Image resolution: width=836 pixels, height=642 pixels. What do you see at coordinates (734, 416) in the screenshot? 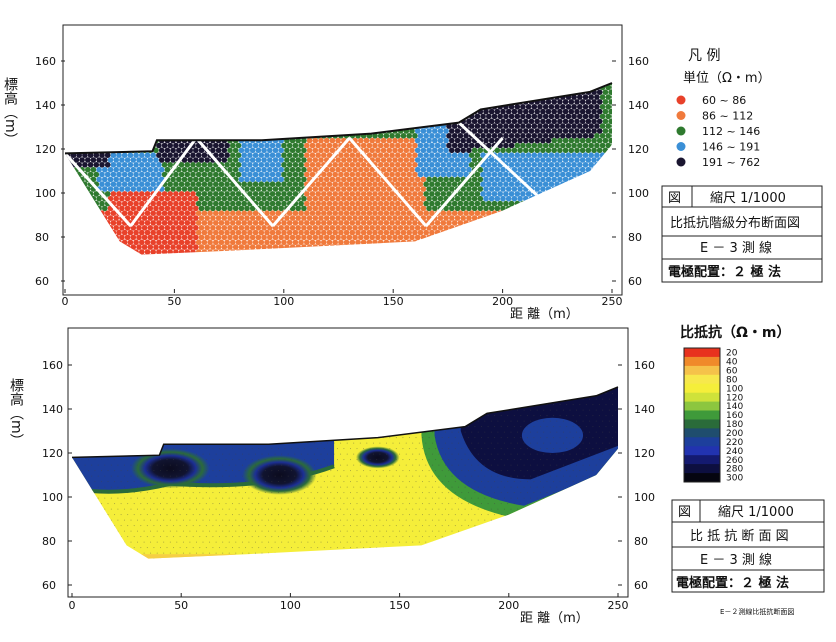
I see `colorbar-label: 160` at bounding box center [734, 416].